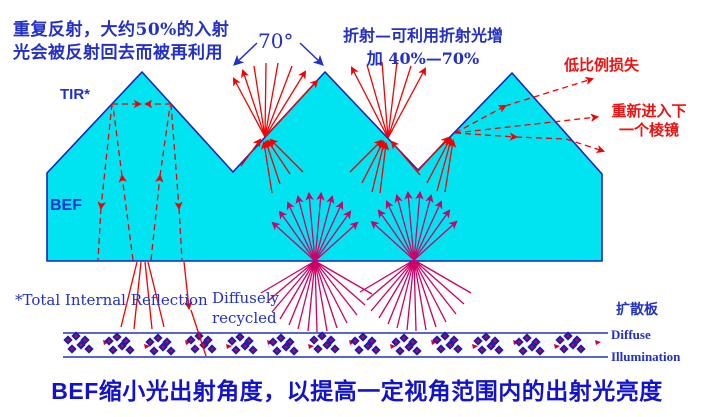  I want to click on recycle-note: 重复反射，大约50%的入射 光会被反射回去而被再利用, so click(121, 41).